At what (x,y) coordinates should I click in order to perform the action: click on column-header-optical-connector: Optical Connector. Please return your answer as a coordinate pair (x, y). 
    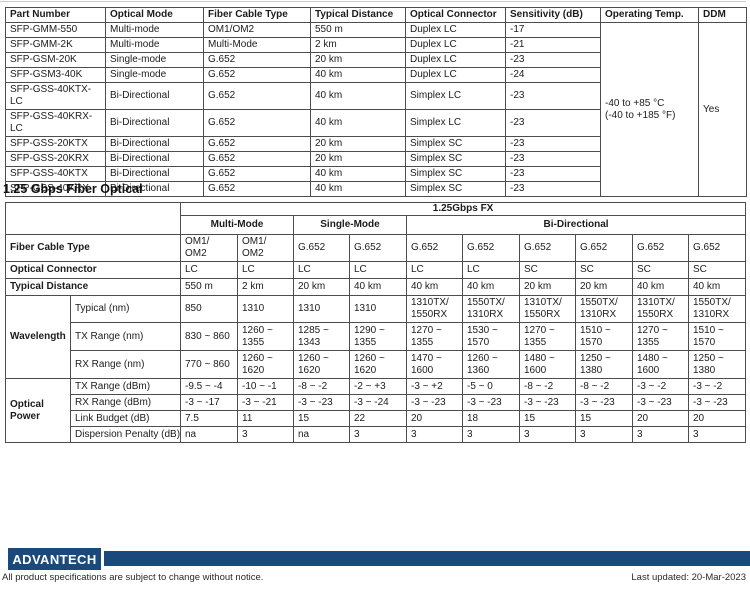
    Looking at the image, I should click on (455, 15).